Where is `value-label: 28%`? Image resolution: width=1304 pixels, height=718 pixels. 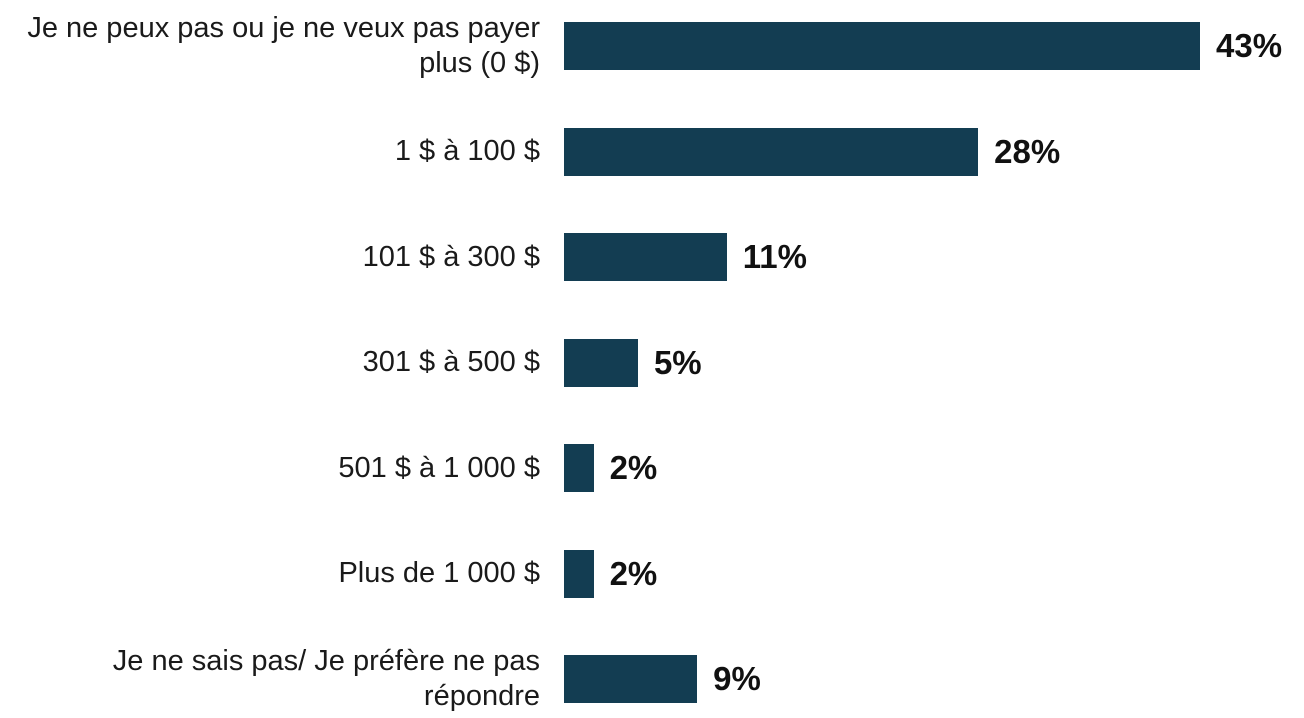
value-label: 28% is located at coordinates (1027, 151).